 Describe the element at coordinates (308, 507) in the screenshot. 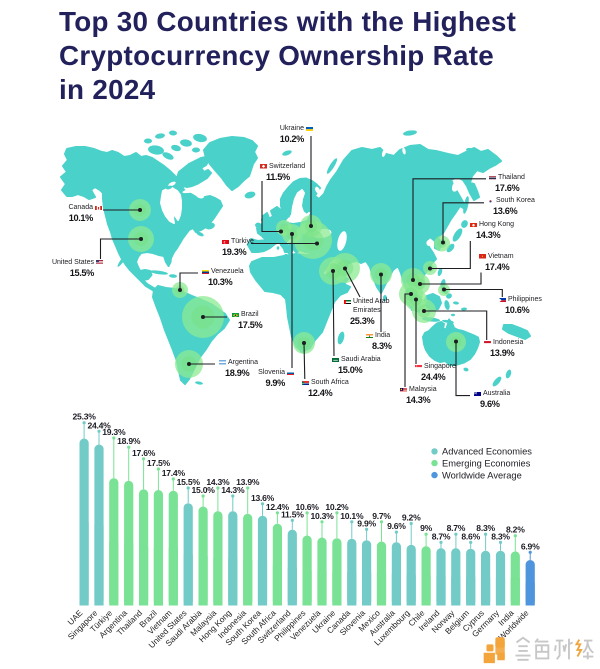

I see `svg-text: 10.6%` at that location.